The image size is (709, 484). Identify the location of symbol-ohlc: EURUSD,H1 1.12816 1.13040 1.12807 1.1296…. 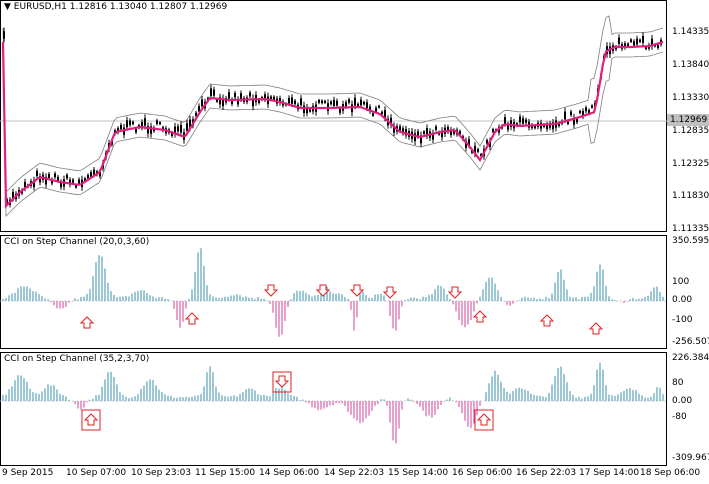
(120, 7).